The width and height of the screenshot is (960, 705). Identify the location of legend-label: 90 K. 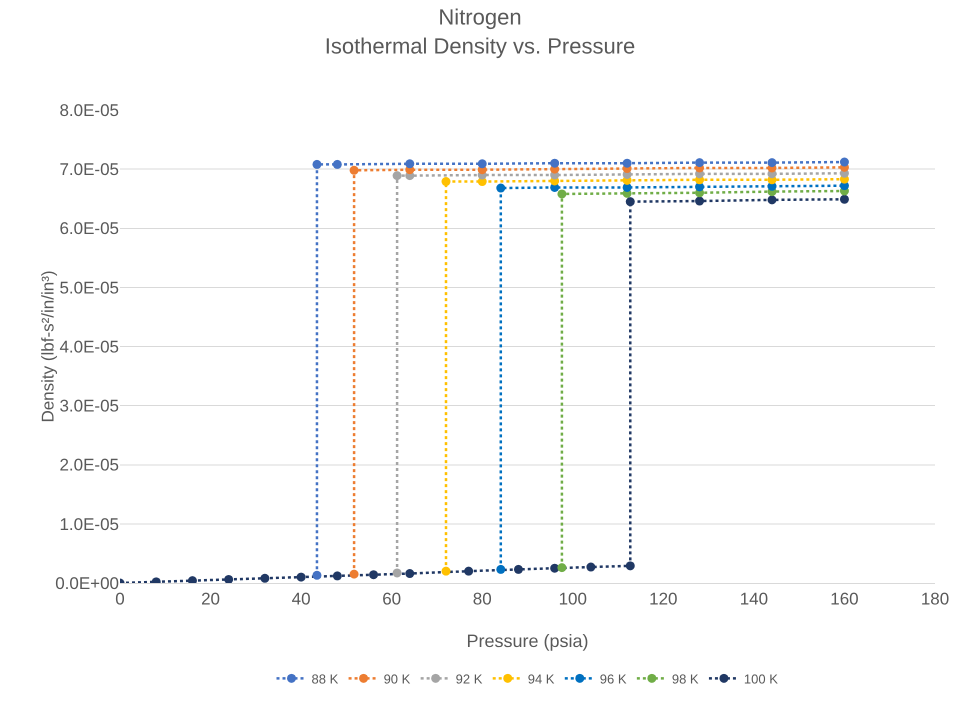
(397, 678).